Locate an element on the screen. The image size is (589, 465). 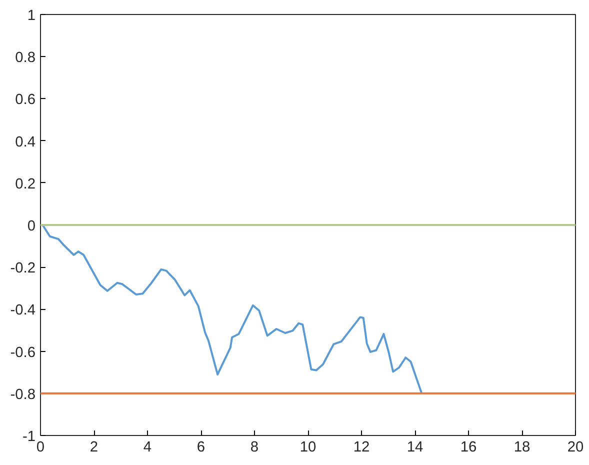
y-tick-label: 0.4 is located at coordinates (25, 142).